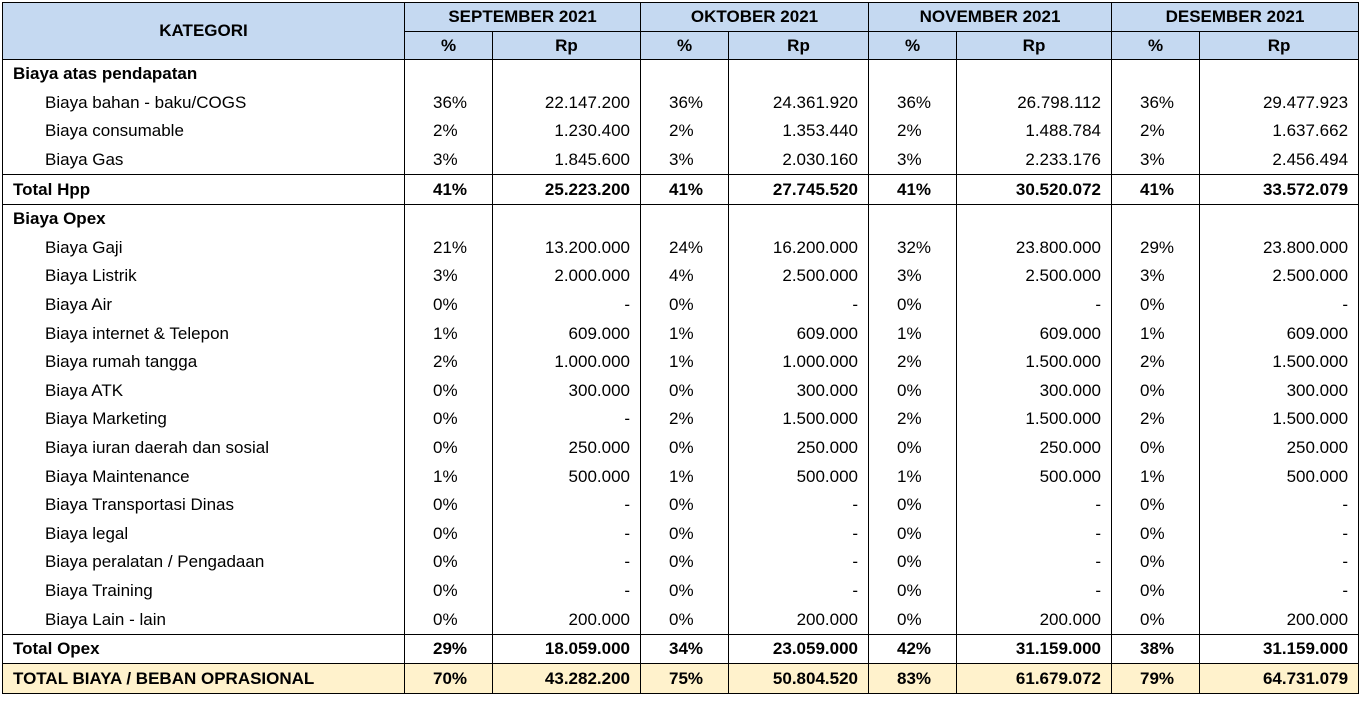  Describe the element at coordinates (448, 679) in the screenshot. I see `pct-cell: 70%` at that location.